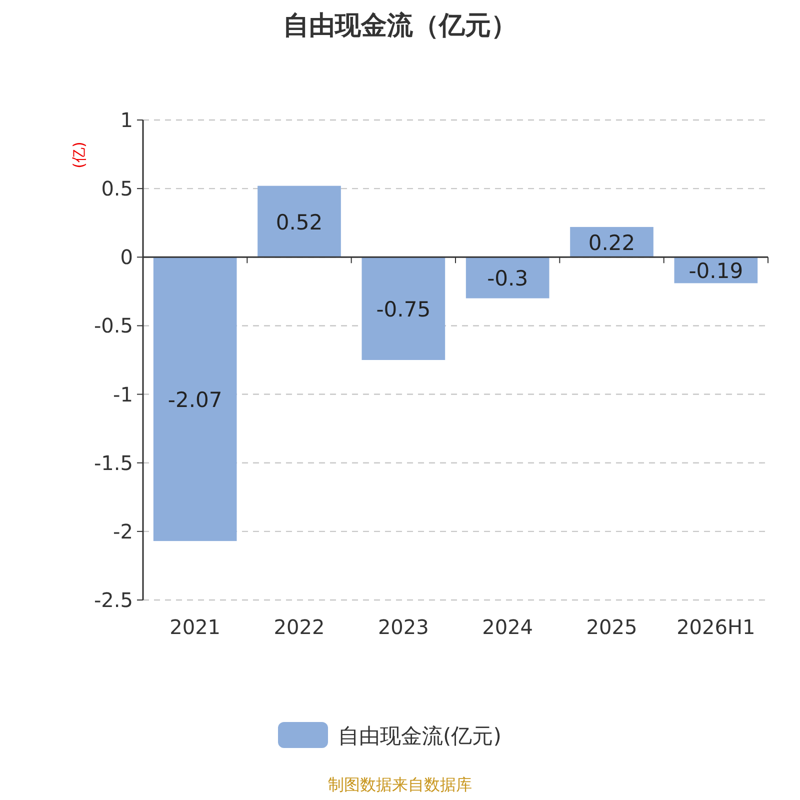 The width and height of the screenshot is (800, 800). I want to click on data-label: 0.22, so click(612, 243).